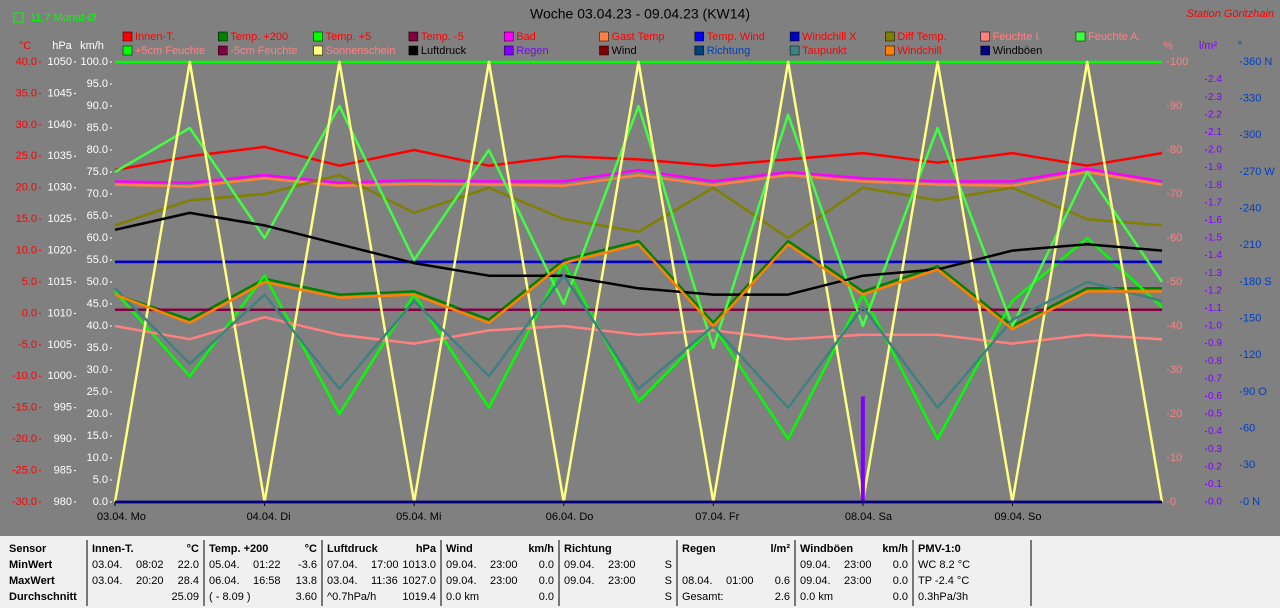  Describe the element at coordinates (1176, 106) in the screenshot. I see `y-tick-label: 90` at that location.